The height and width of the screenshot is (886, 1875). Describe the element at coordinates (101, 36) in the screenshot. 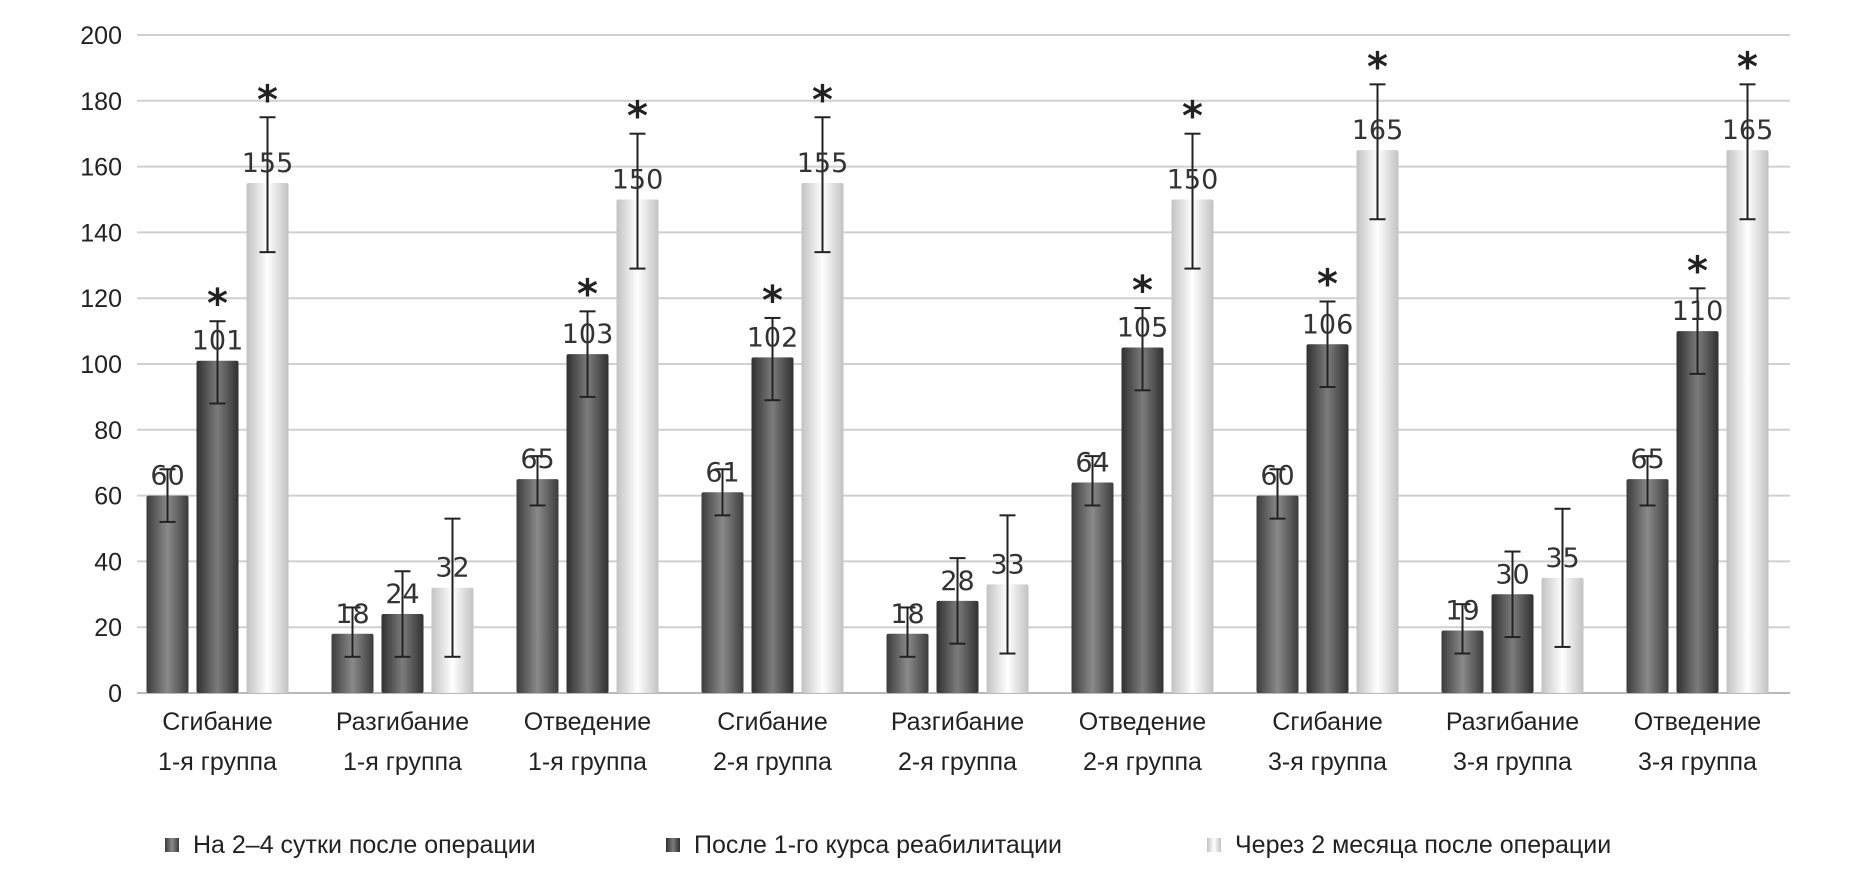

I see `y-tick-label: 200` at that location.